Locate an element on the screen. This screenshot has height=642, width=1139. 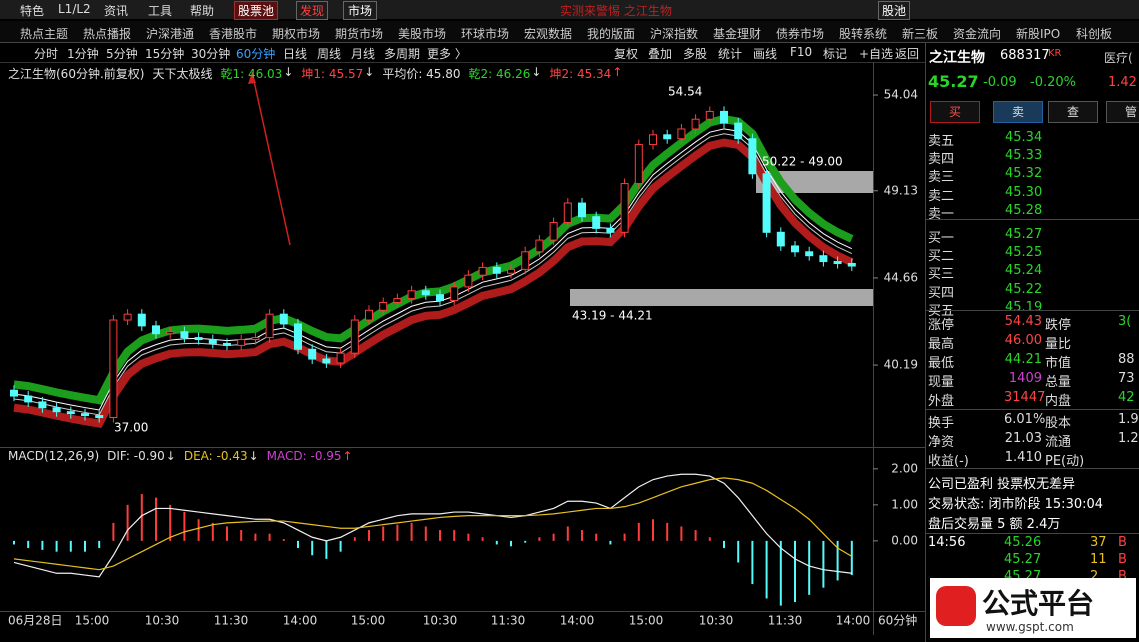
nav-item: 我的版面 is located at coordinates (611, 34).